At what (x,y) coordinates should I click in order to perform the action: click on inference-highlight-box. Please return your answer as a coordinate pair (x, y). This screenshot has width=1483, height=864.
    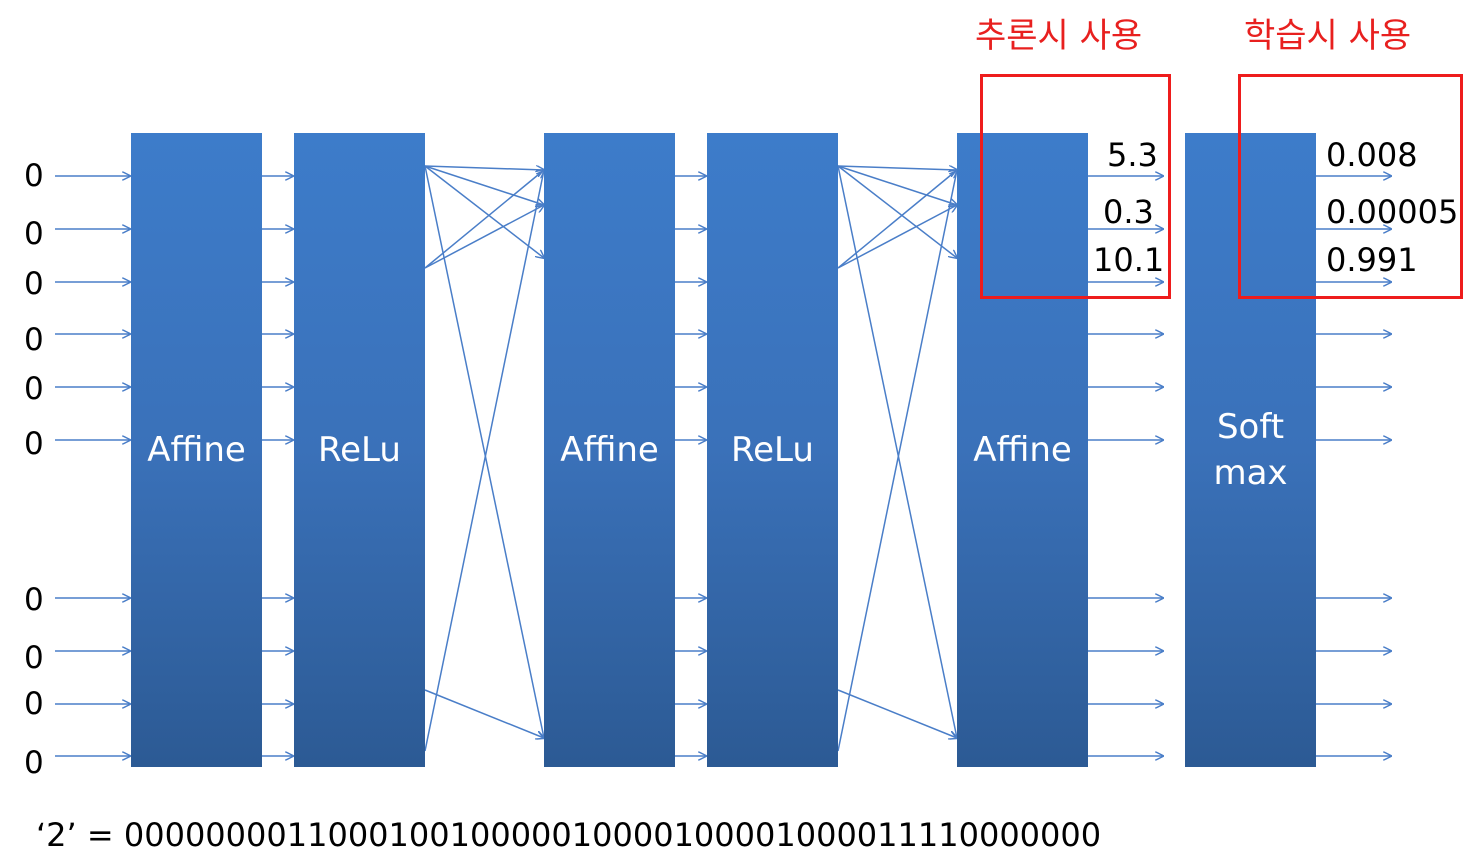
    Looking at the image, I should click on (1075, 186).